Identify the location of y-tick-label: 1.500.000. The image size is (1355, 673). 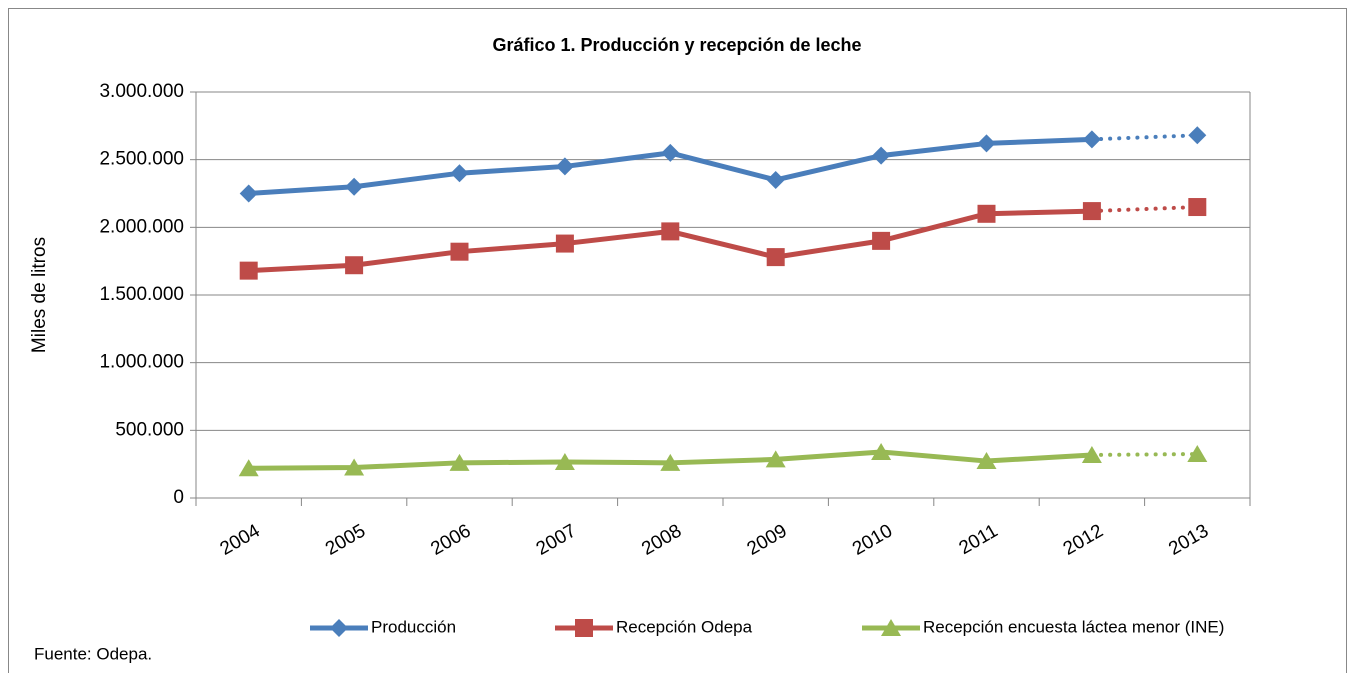
(141, 294).